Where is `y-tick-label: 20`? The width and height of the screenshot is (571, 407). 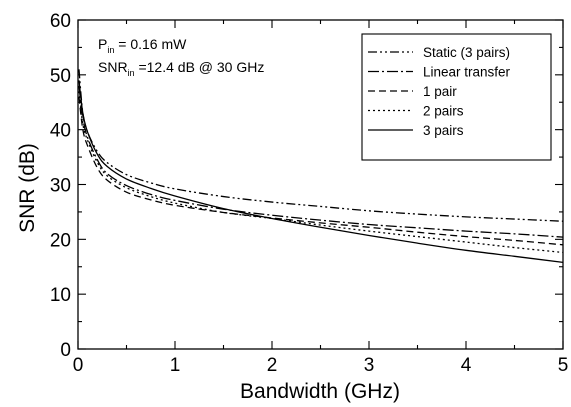 y-tick-label: 20 is located at coordinates (60, 240).